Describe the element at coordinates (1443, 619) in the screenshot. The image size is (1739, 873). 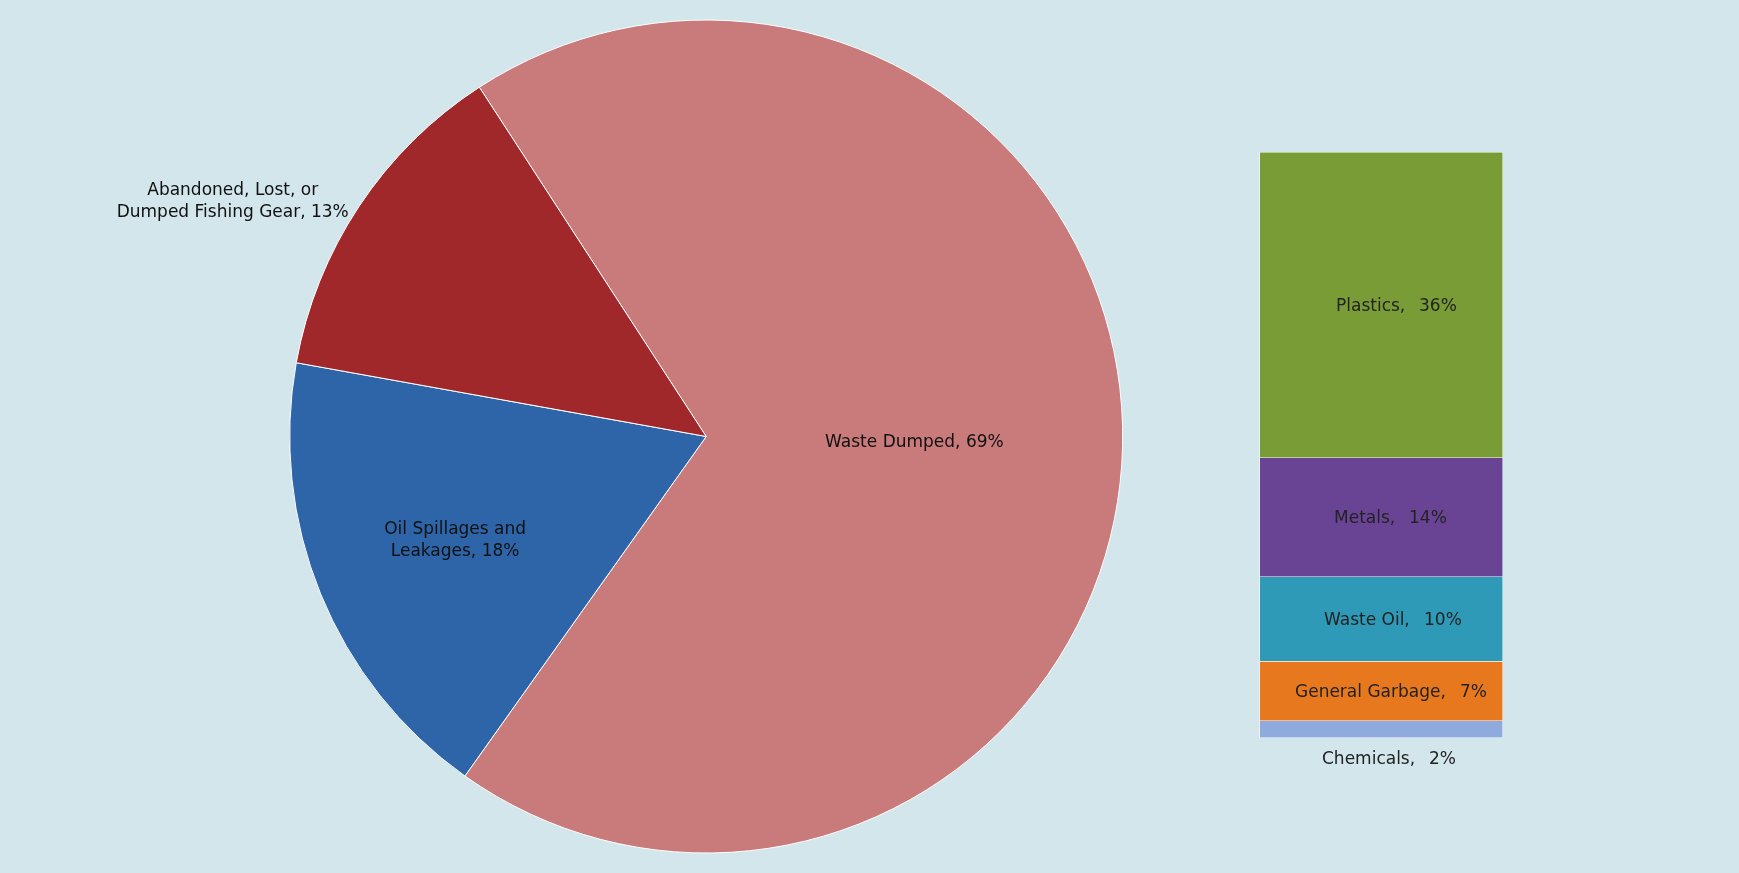
I see `data-label: 10%` at that location.